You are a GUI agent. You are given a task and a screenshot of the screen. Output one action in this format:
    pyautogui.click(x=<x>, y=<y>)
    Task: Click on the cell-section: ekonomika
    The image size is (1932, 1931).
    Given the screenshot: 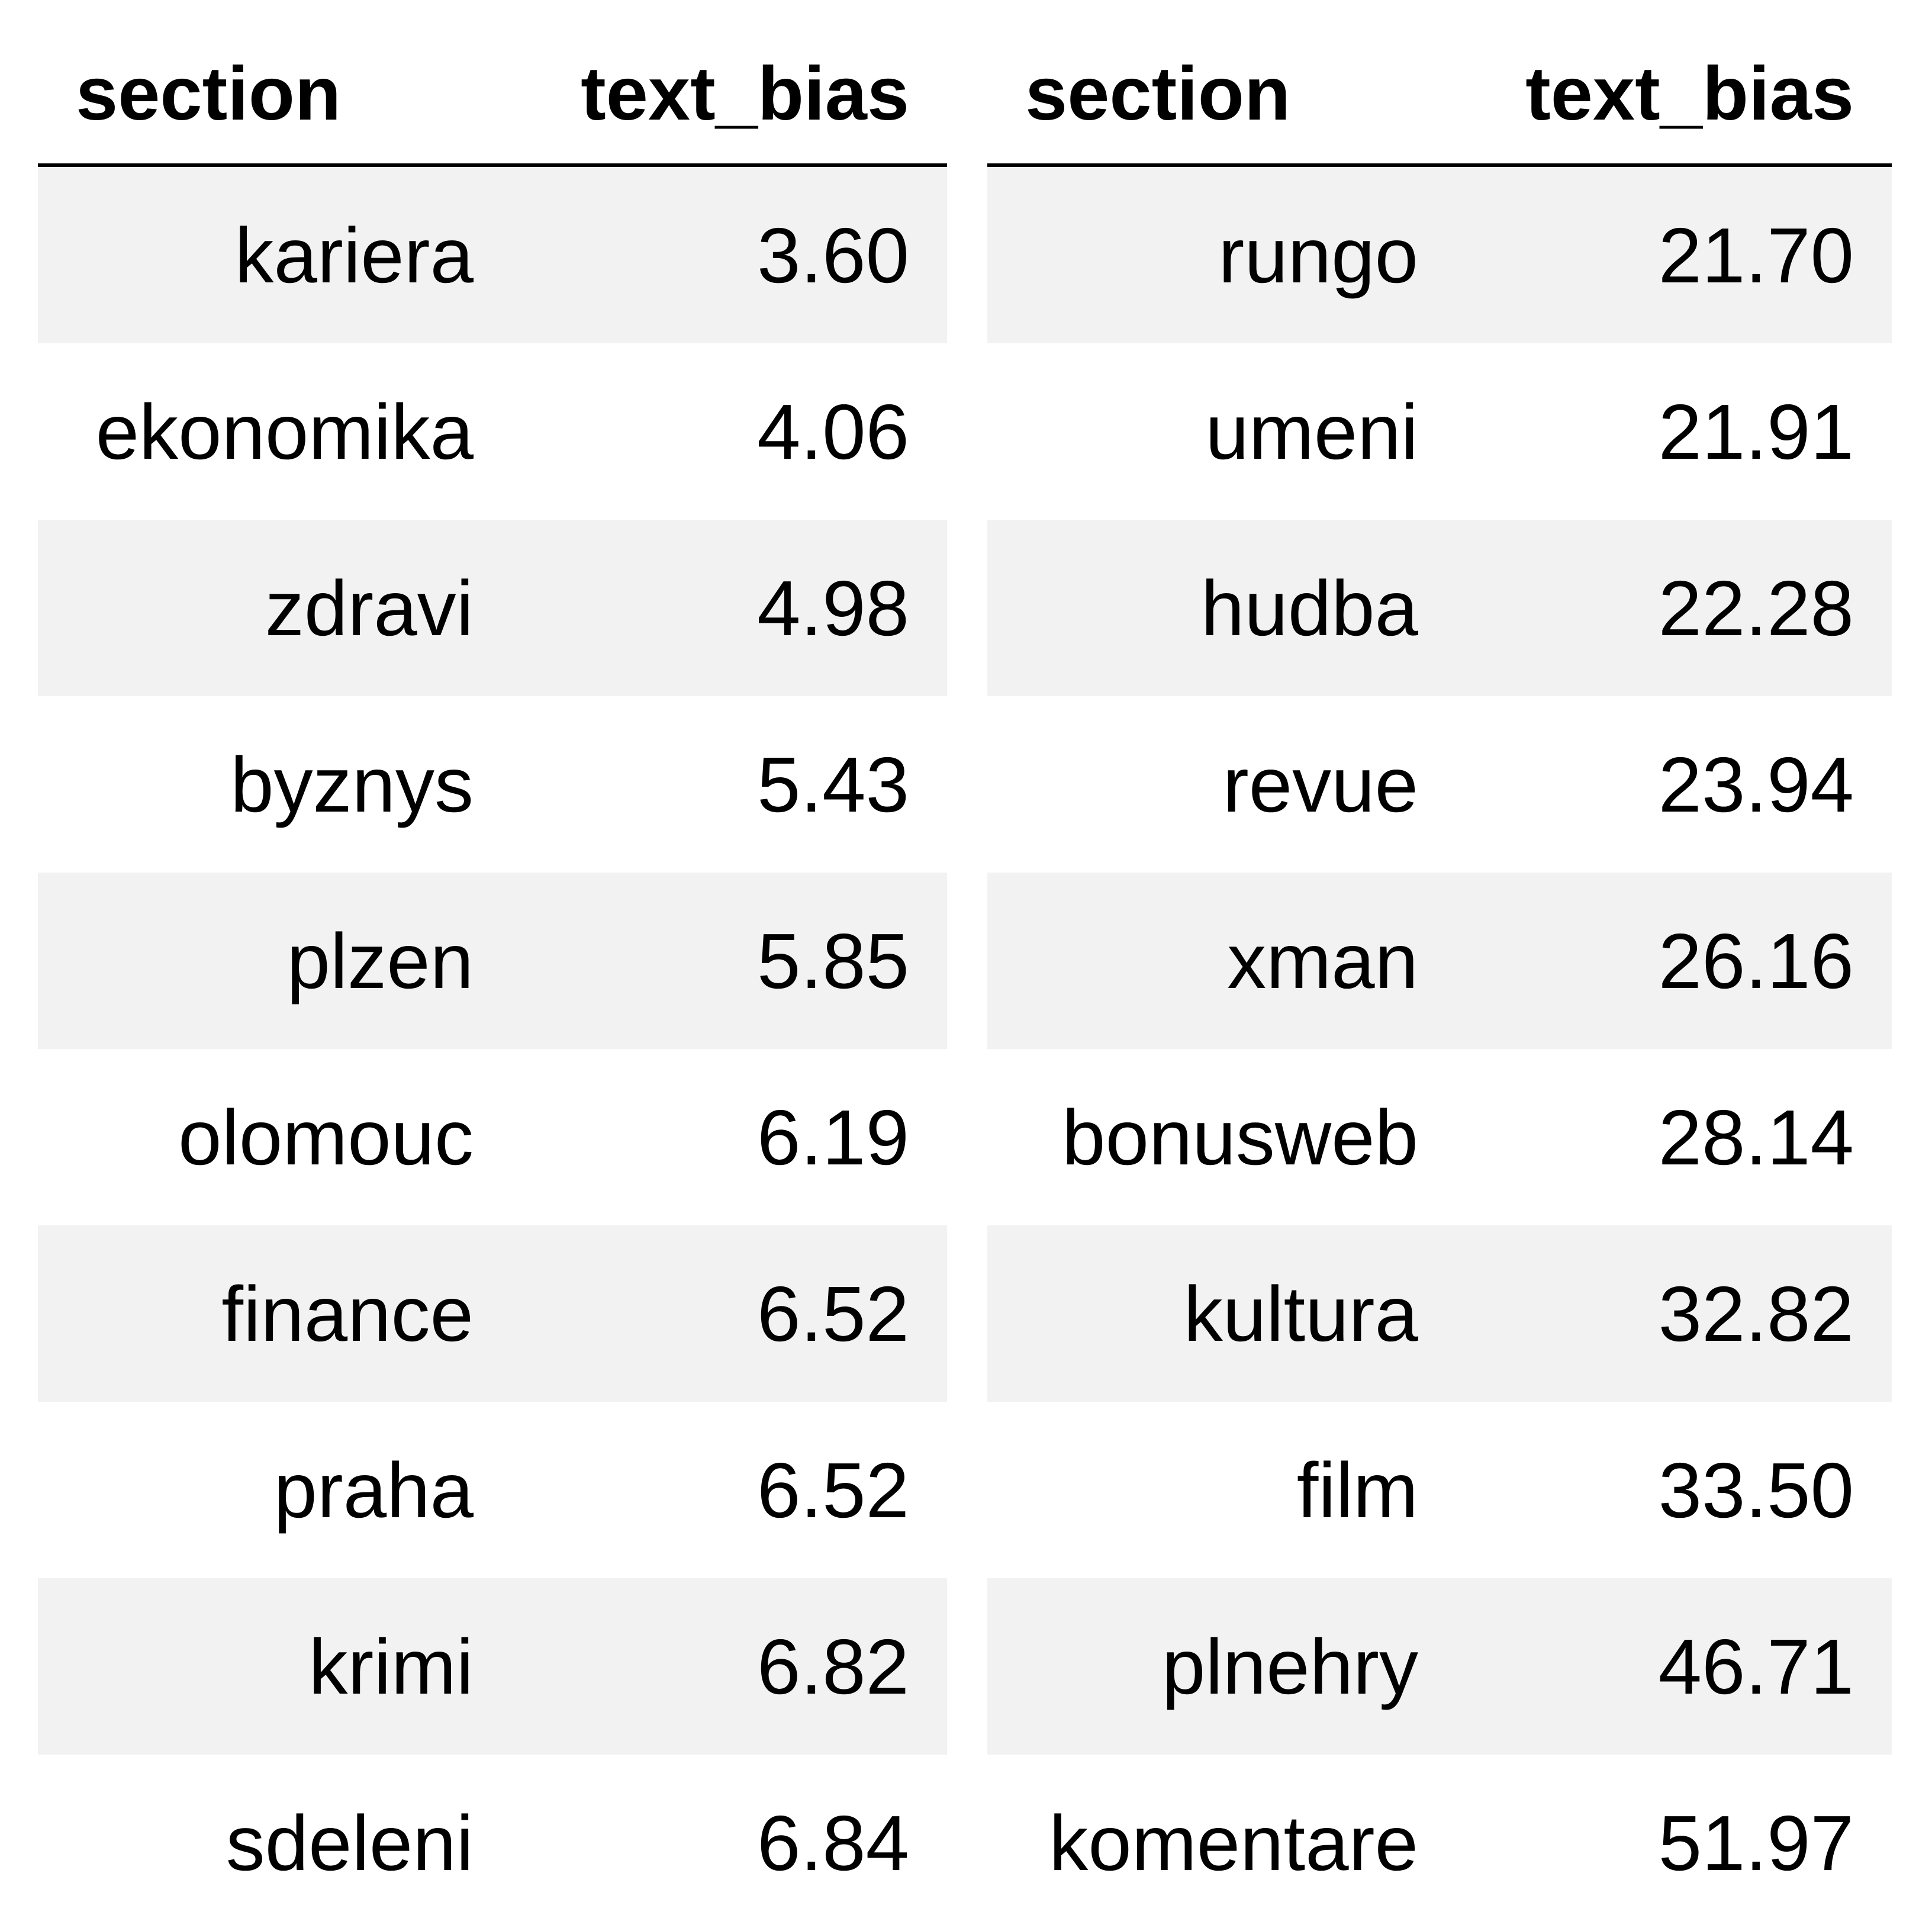 What is the action you would take?
    pyautogui.click(x=256, y=431)
    